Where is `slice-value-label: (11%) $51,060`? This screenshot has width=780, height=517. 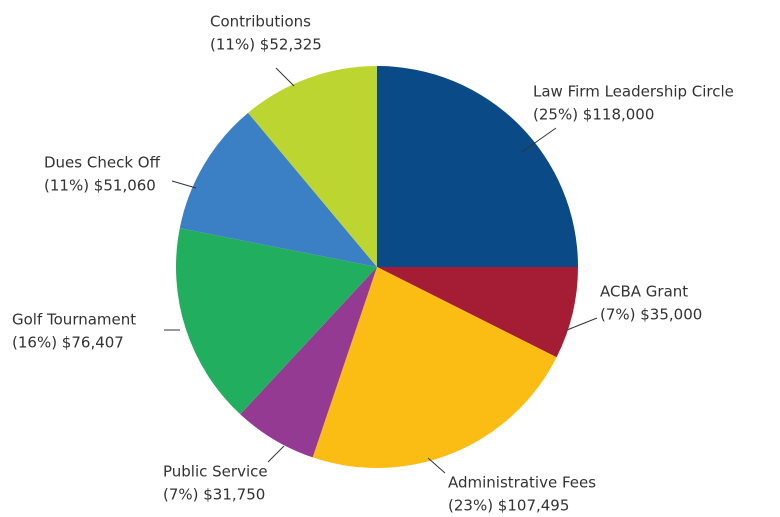
slice-value-label: (11%) $51,060 is located at coordinates (100, 186).